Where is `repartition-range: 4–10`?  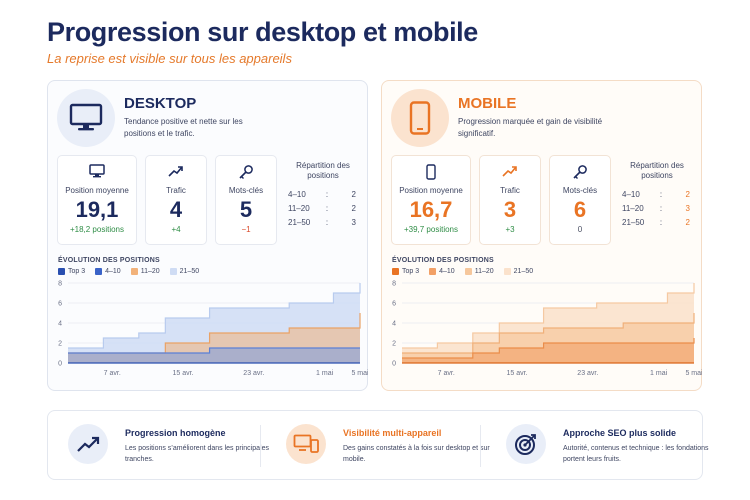
repartition-range: 4–10 is located at coordinates (631, 194).